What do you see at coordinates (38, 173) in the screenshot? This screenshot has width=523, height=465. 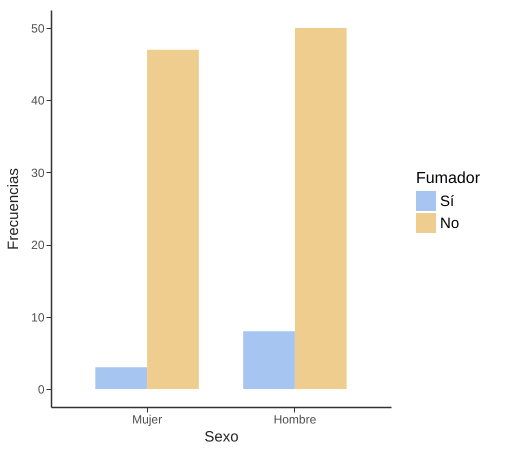 I see `y-tick-label: 30` at bounding box center [38, 173].